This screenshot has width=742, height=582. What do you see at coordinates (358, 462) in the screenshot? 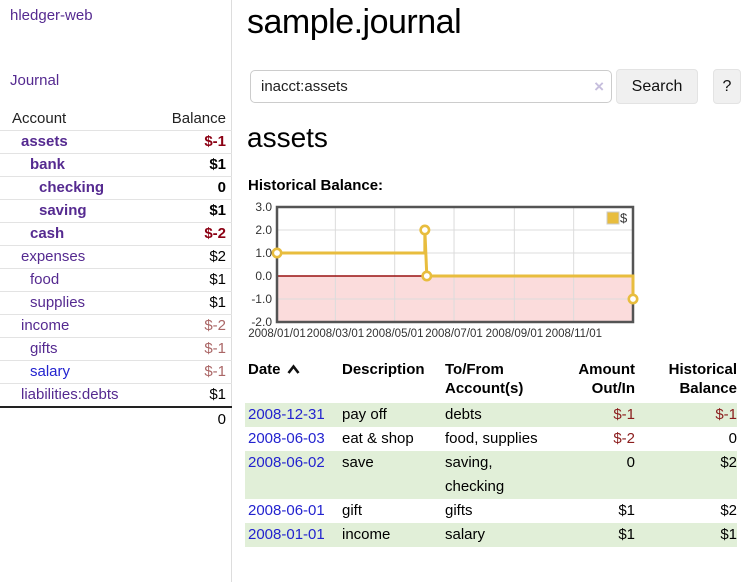
I see `transaction-description: save` at bounding box center [358, 462].